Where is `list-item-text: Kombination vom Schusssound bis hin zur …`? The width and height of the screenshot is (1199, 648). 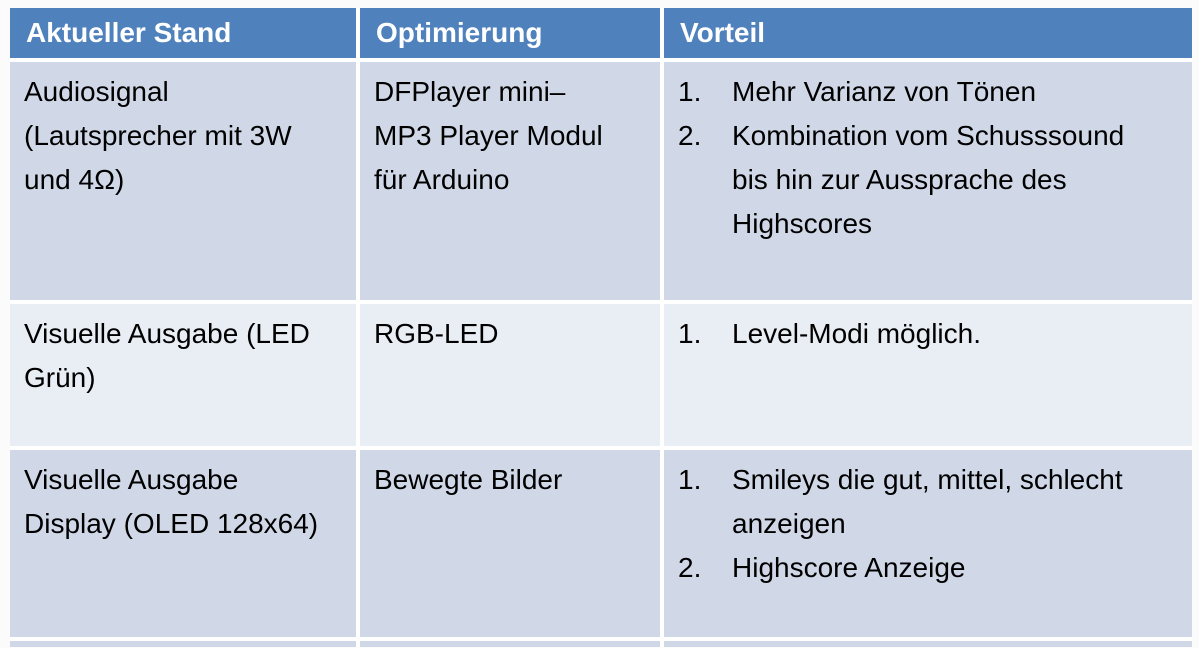 list-item-text: Kombination vom Schusssound bis hin zur … is located at coordinates (928, 179).